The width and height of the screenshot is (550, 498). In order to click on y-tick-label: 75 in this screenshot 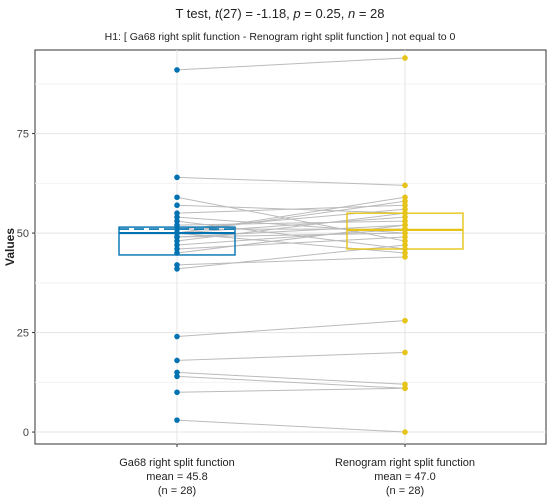, I will do `click(23, 135)`.